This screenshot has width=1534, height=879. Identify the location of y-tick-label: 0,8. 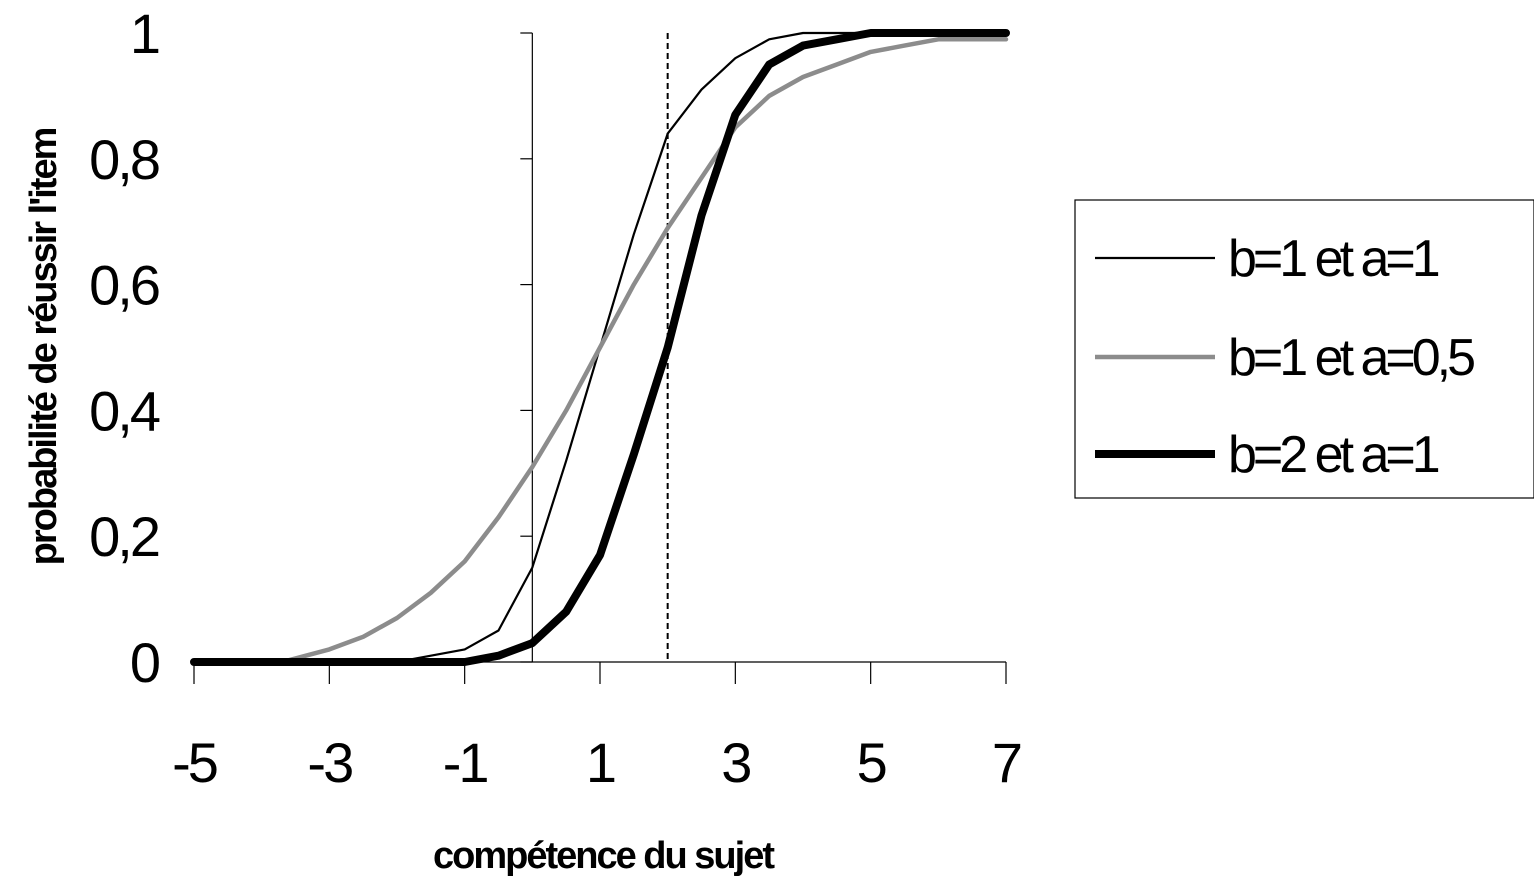
(124, 159).